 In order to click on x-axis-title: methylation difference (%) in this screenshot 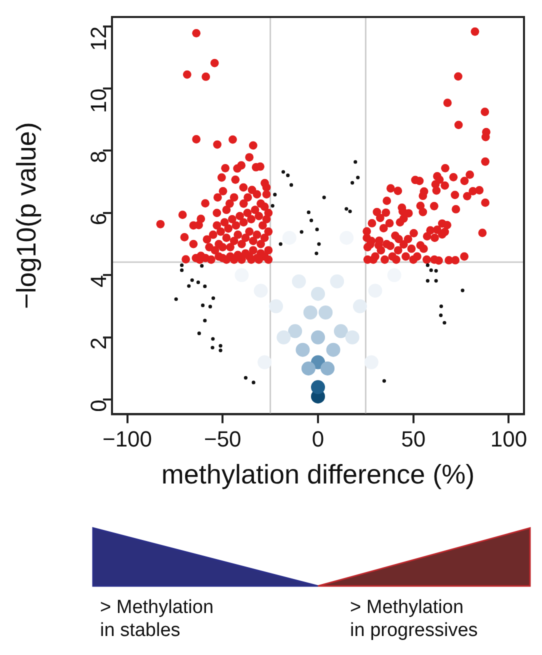, I will do `click(318, 474)`.